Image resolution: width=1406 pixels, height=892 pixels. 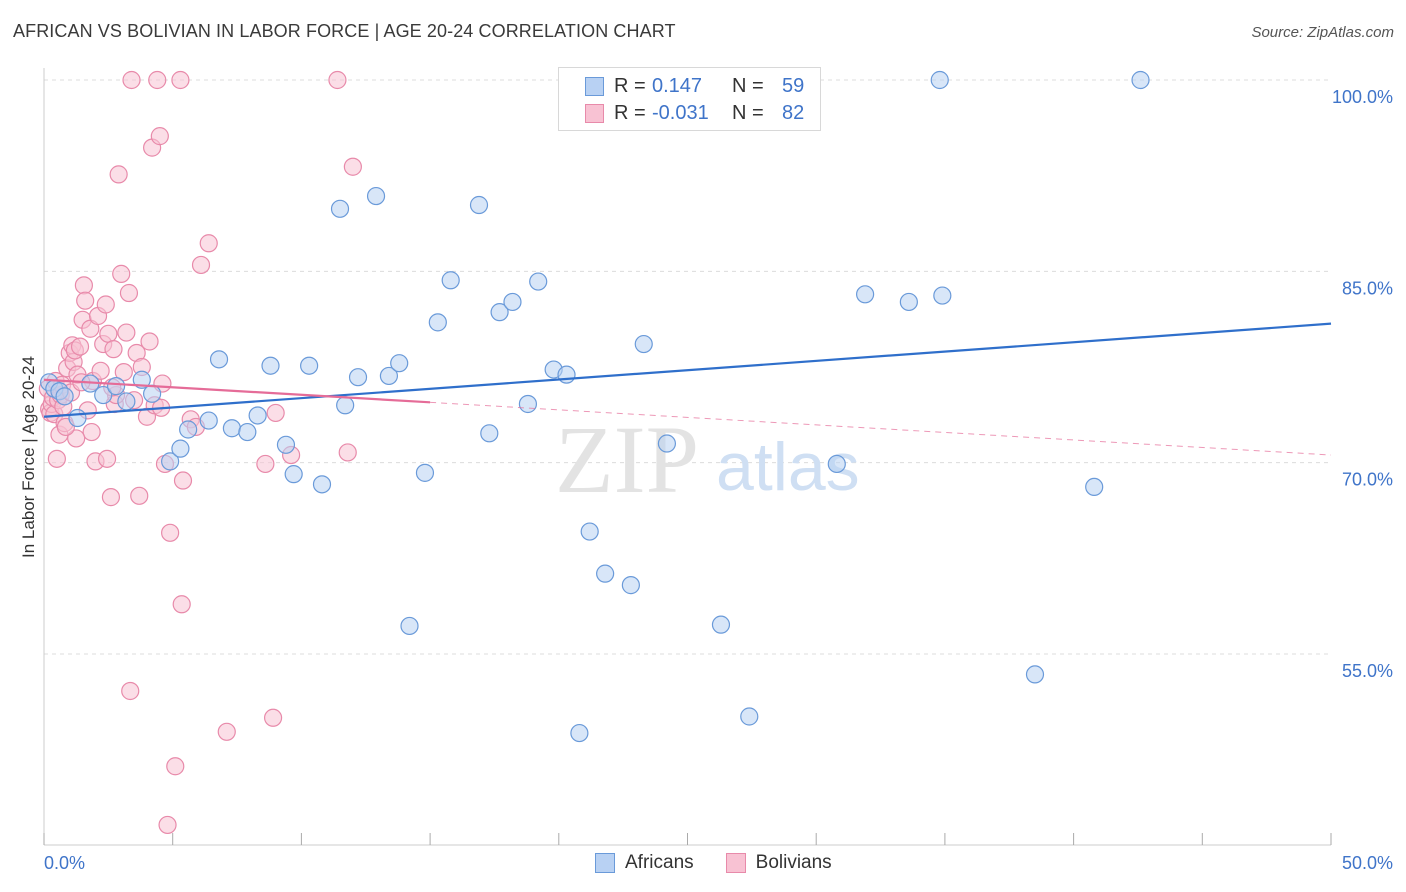 I want to click on source-label: Source: ZipAtlas.com, so click(x=1322, y=32).